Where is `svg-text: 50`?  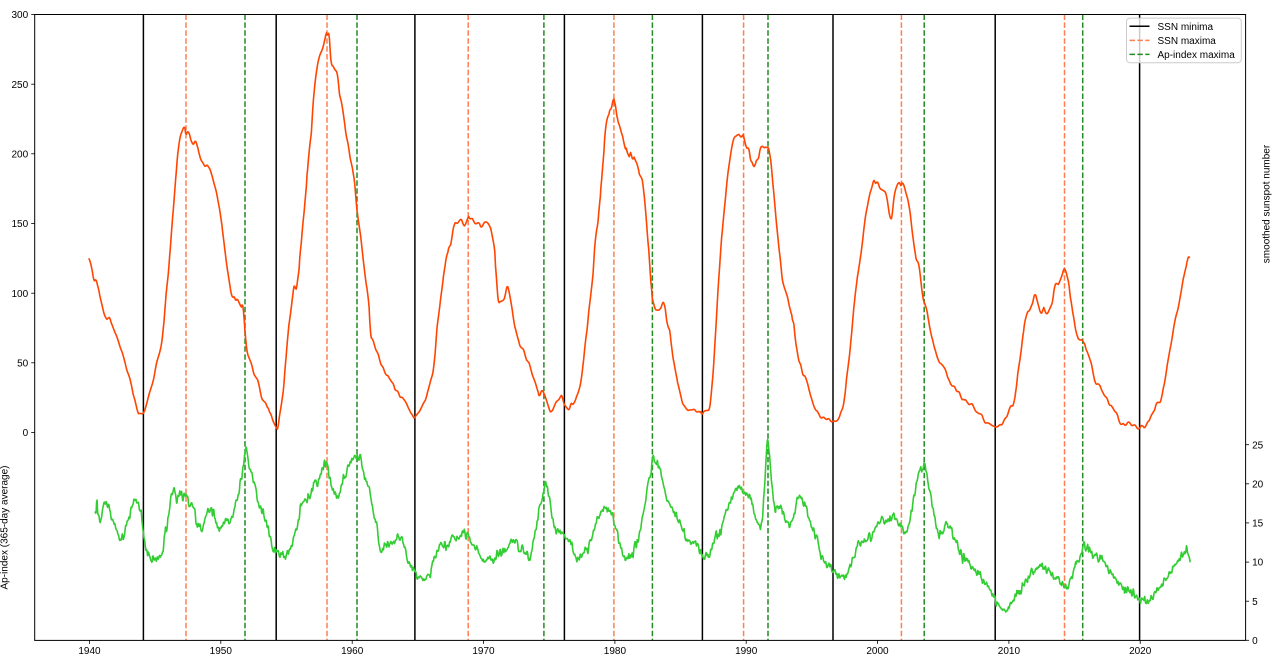 svg-text: 50 is located at coordinates (23, 363).